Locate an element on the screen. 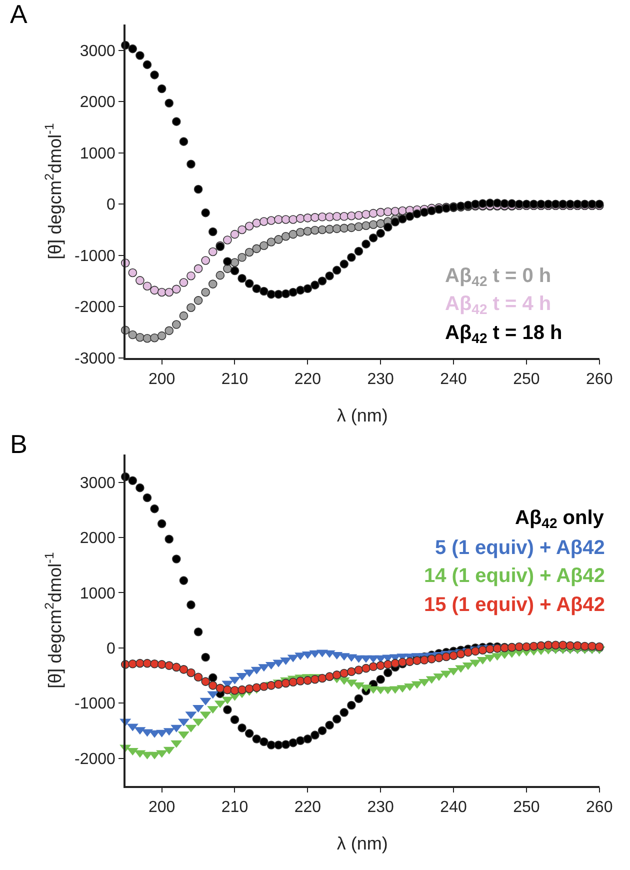  text: Aβ$_{42}$ only is located at coordinates (560, 519).